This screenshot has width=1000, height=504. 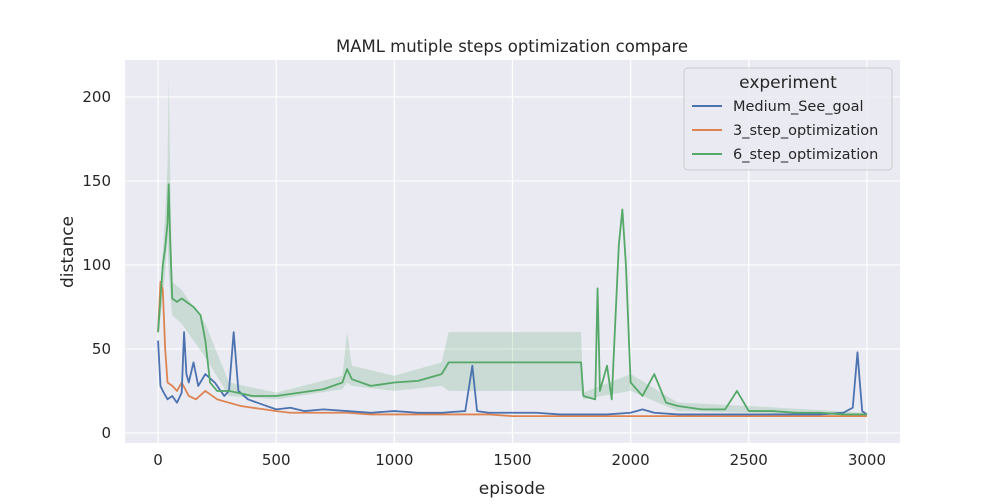 I want to click on y-axis-label: distance, so click(x=68, y=252).